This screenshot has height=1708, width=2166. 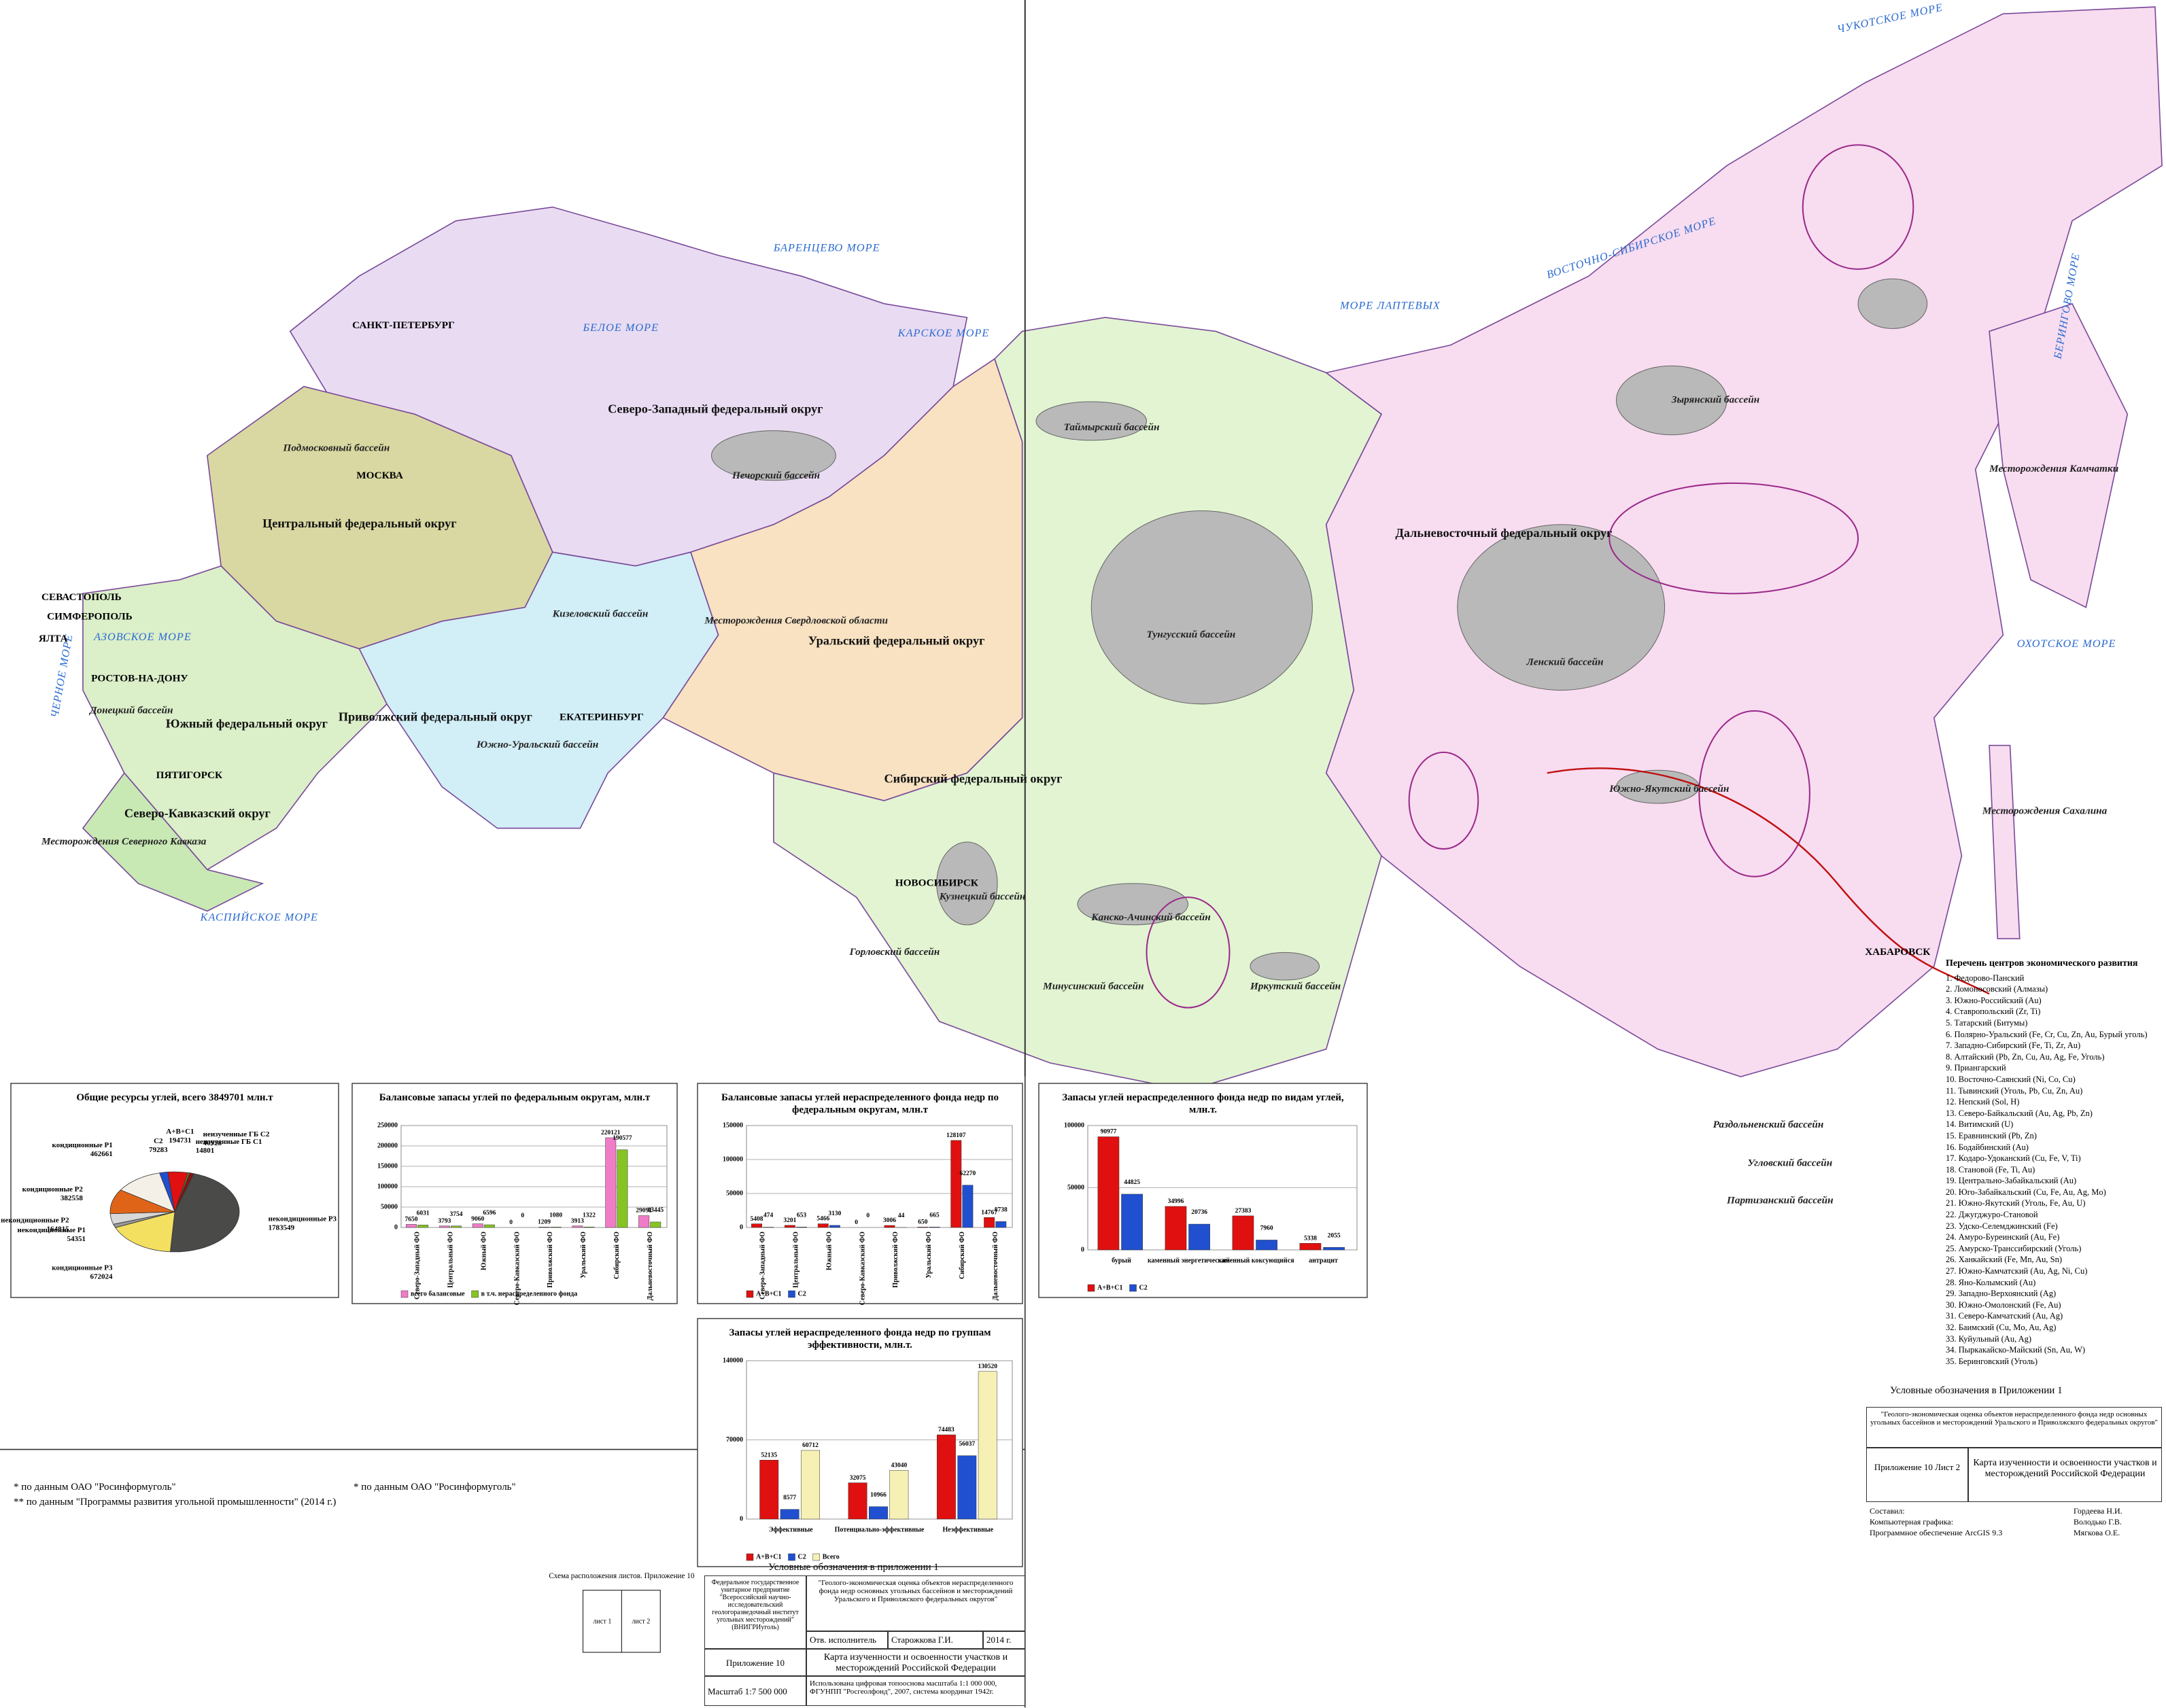 I want to click on value-label: 5466, so click(x=822, y=1219).